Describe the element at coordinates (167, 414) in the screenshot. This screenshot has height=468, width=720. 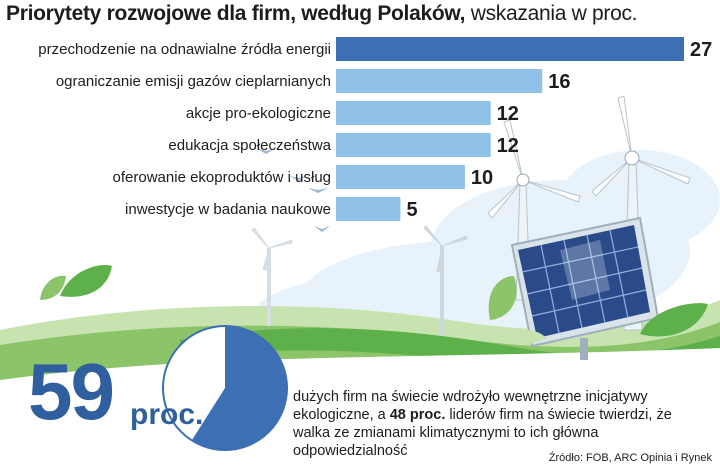
I see `highlight-unit: proc.` at that location.